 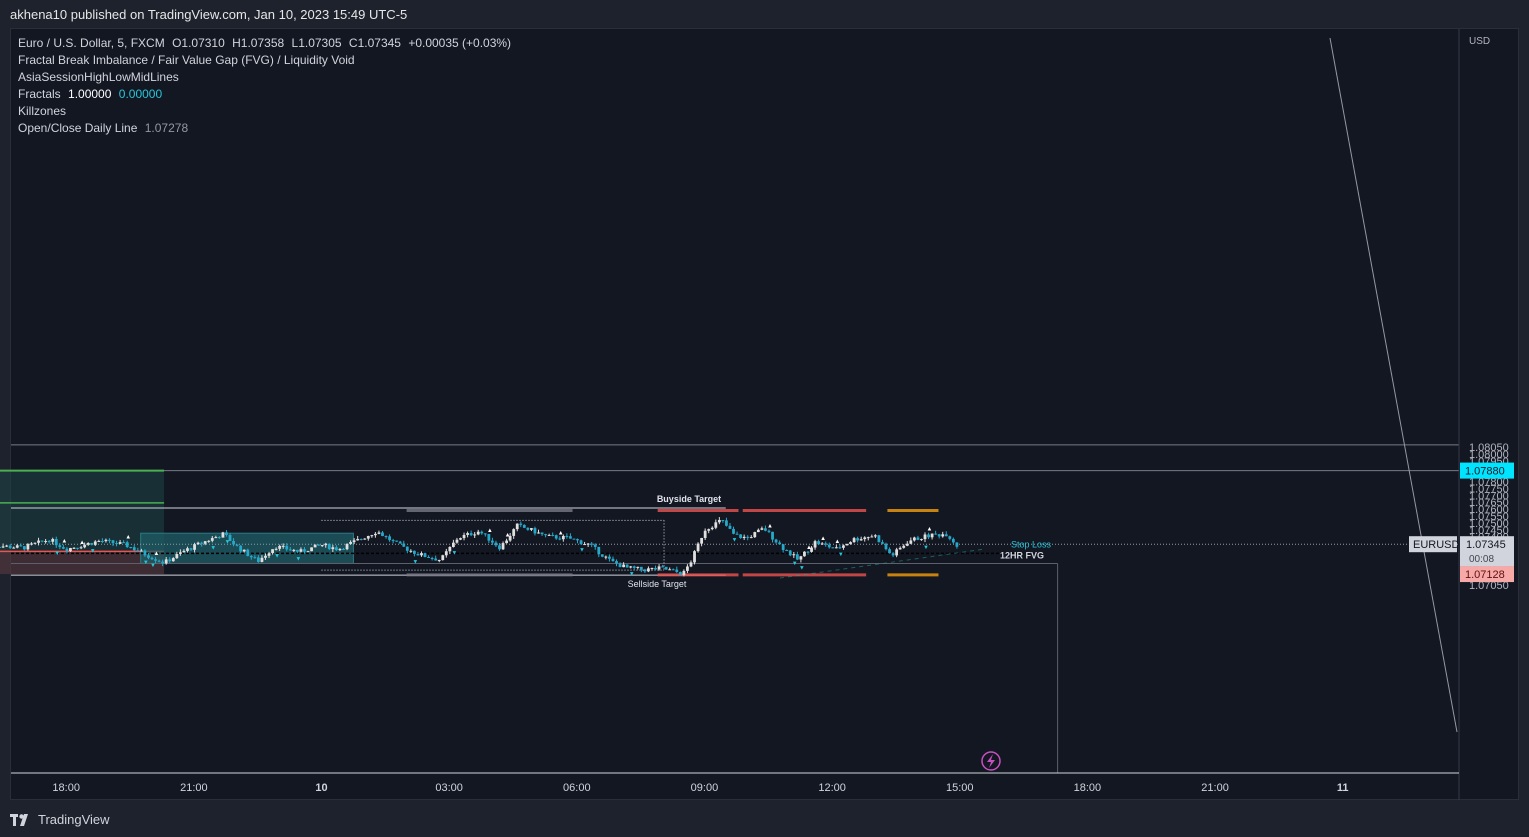 What do you see at coordinates (98, 77) in the screenshot?
I see `indicator-asia-session: AsiaSessionHighLowMidLines` at bounding box center [98, 77].